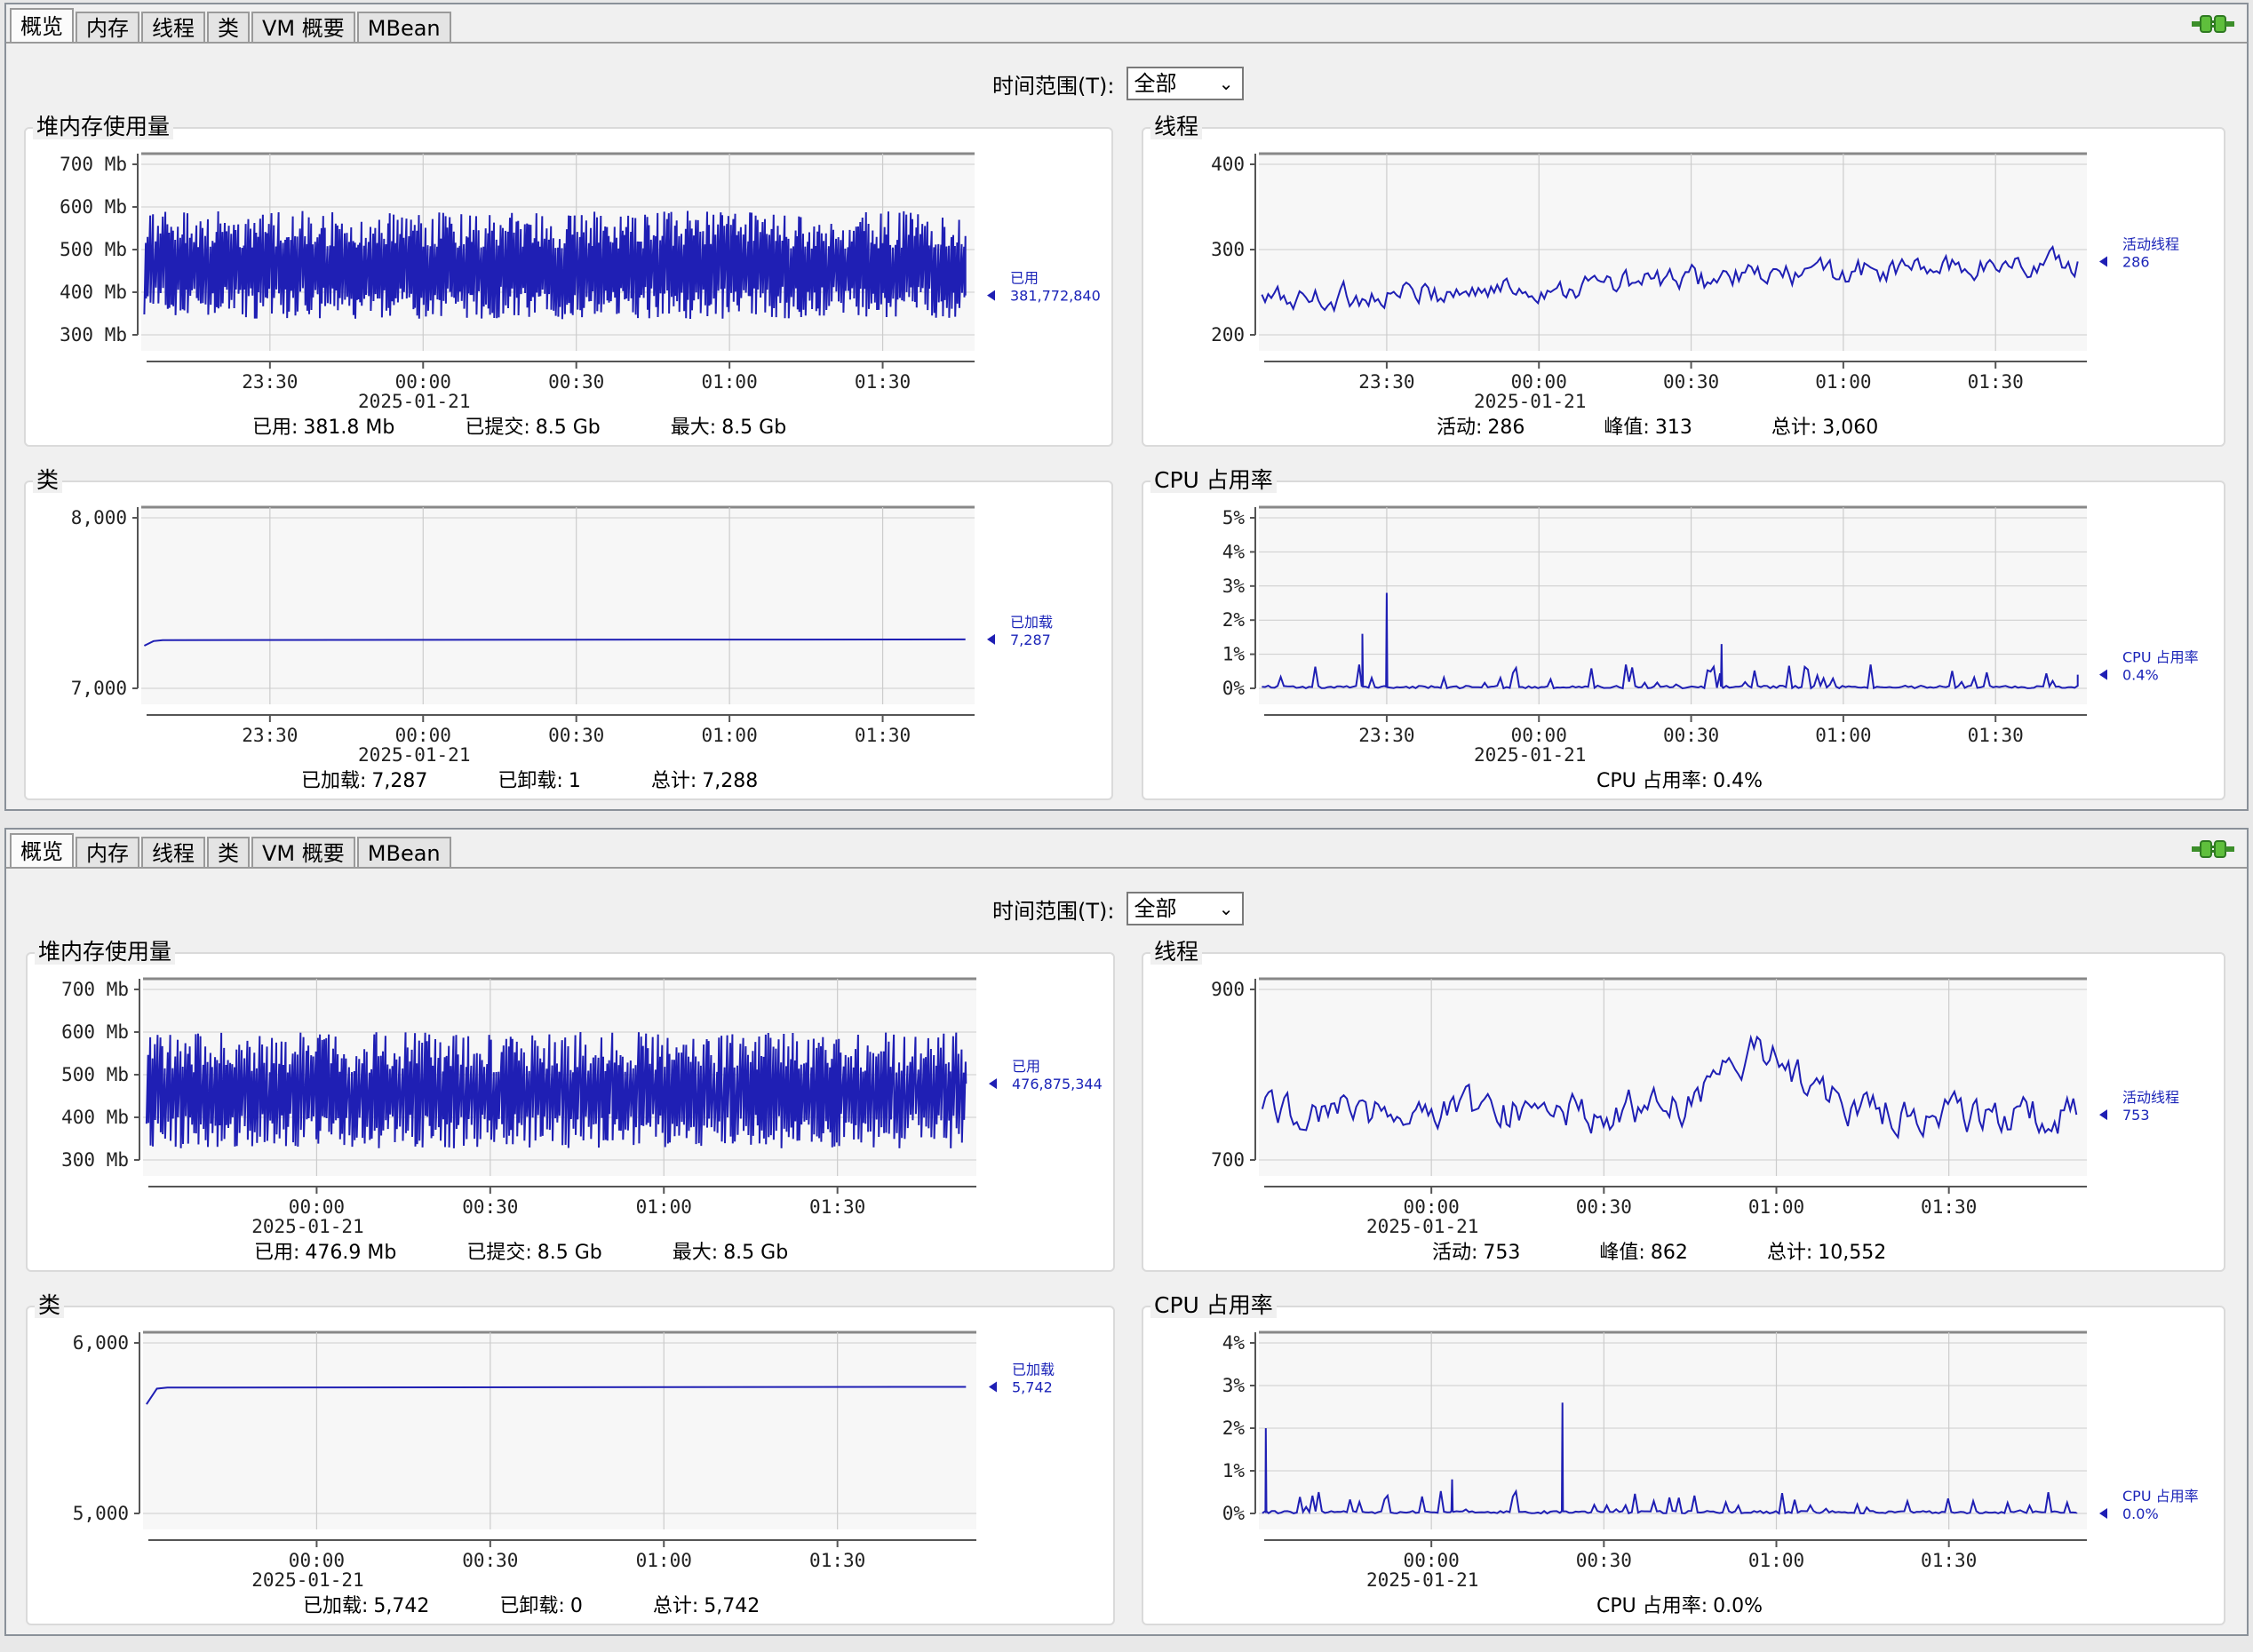 This screenshot has width=2253, height=1652. What do you see at coordinates (1228, 249) in the screenshot?
I see `y-tick-label: 300` at bounding box center [1228, 249].